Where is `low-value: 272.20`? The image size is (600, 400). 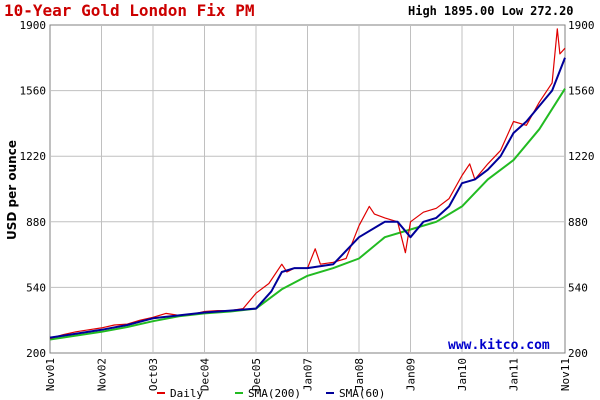
low-value: 272.20 is located at coordinates (551, 11).